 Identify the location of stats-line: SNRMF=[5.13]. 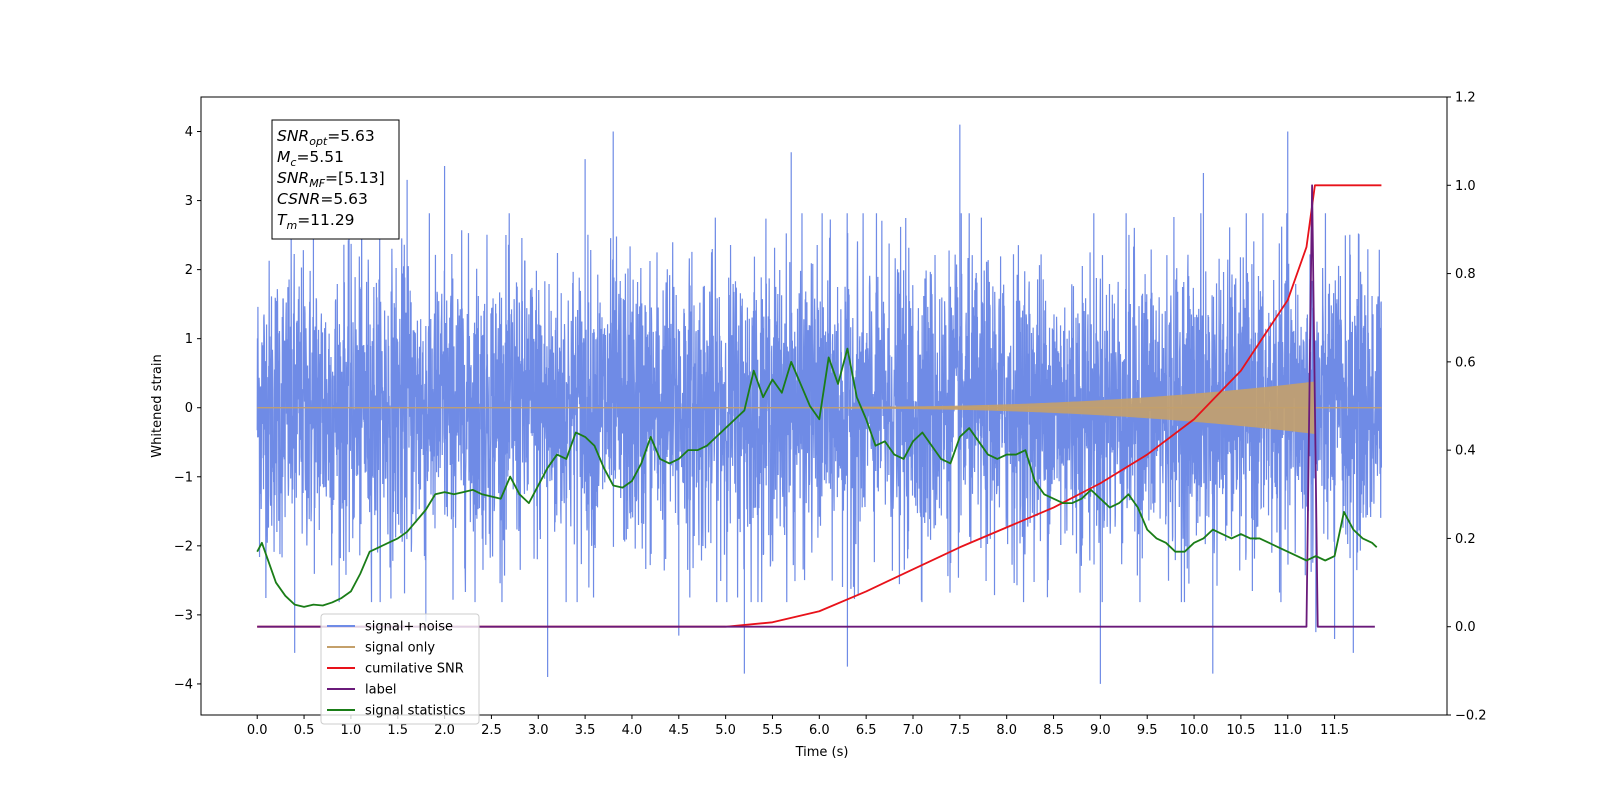
(331, 179).